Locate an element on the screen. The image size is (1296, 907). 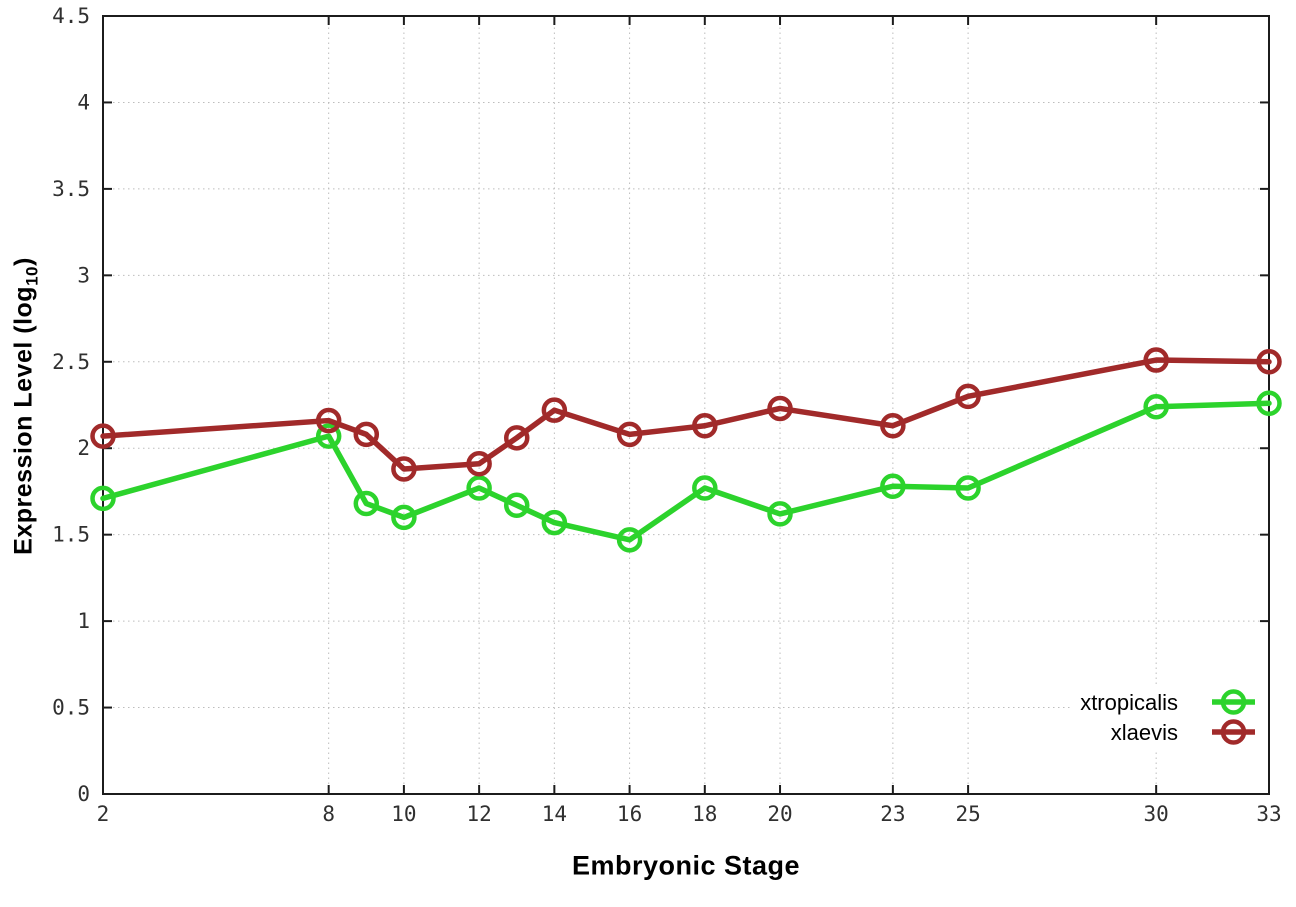
x-axis-title: Embryonic Stage is located at coordinates (686, 865).